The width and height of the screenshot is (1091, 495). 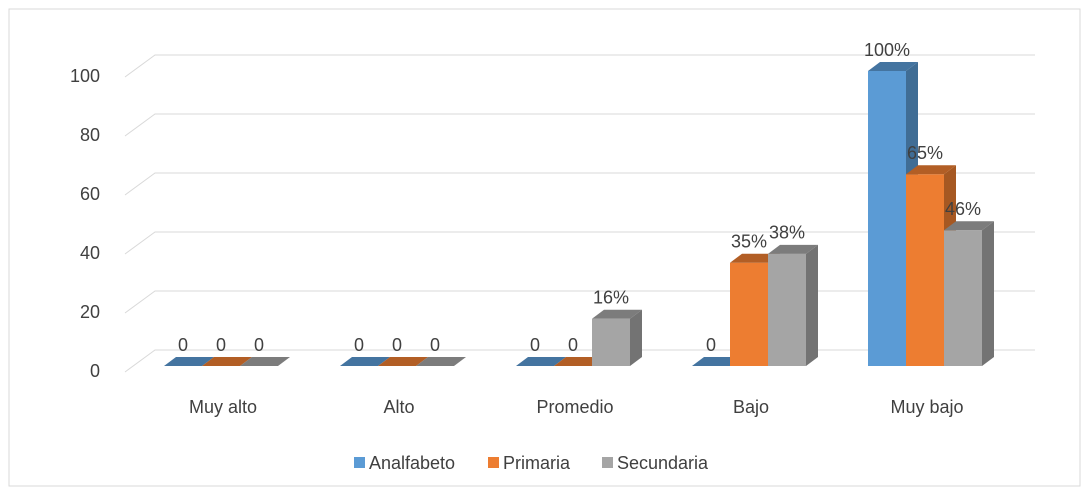 What do you see at coordinates (412, 463) in the screenshot?
I see `legend-label: Analfabeto` at bounding box center [412, 463].